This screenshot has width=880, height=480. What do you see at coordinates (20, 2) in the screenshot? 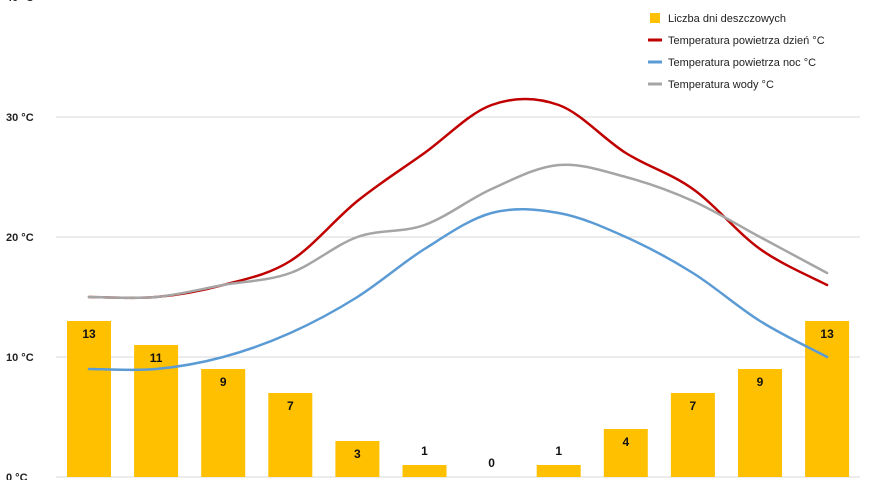
I see `y-tick-label: 40 °C` at bounding box center [20, 2].